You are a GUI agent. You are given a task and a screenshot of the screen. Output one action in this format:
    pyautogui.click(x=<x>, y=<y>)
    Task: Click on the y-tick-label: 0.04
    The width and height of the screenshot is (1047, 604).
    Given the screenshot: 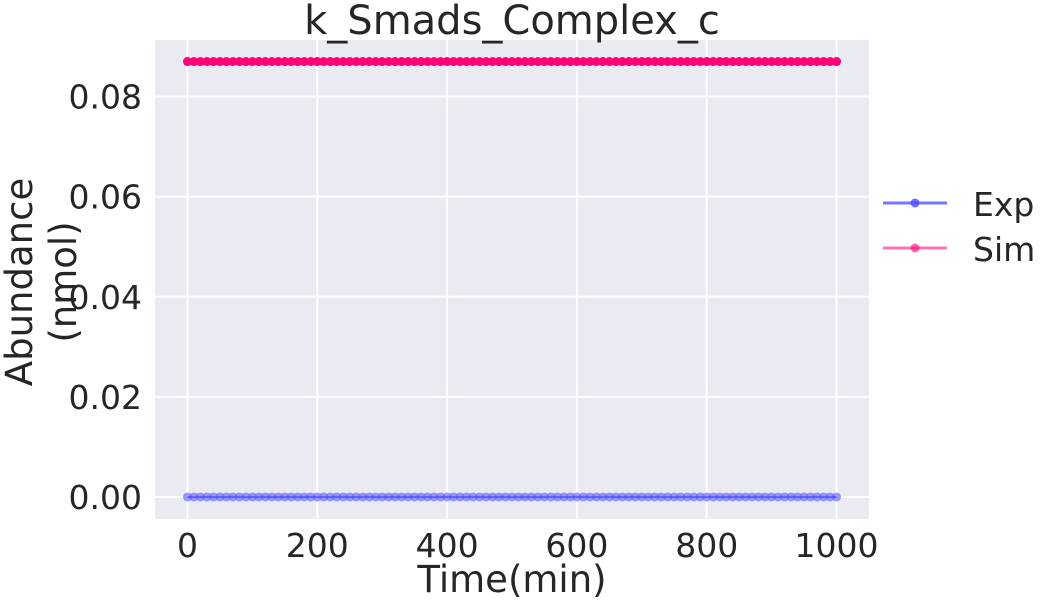 What is the action you would take?
    pyautogui.click(x=105, y=297)
    